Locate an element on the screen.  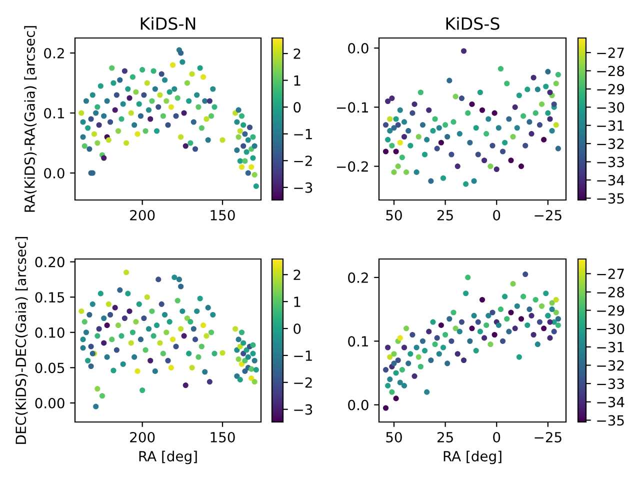
chart-title: KiDS-N is located at coordinates (168, 23).